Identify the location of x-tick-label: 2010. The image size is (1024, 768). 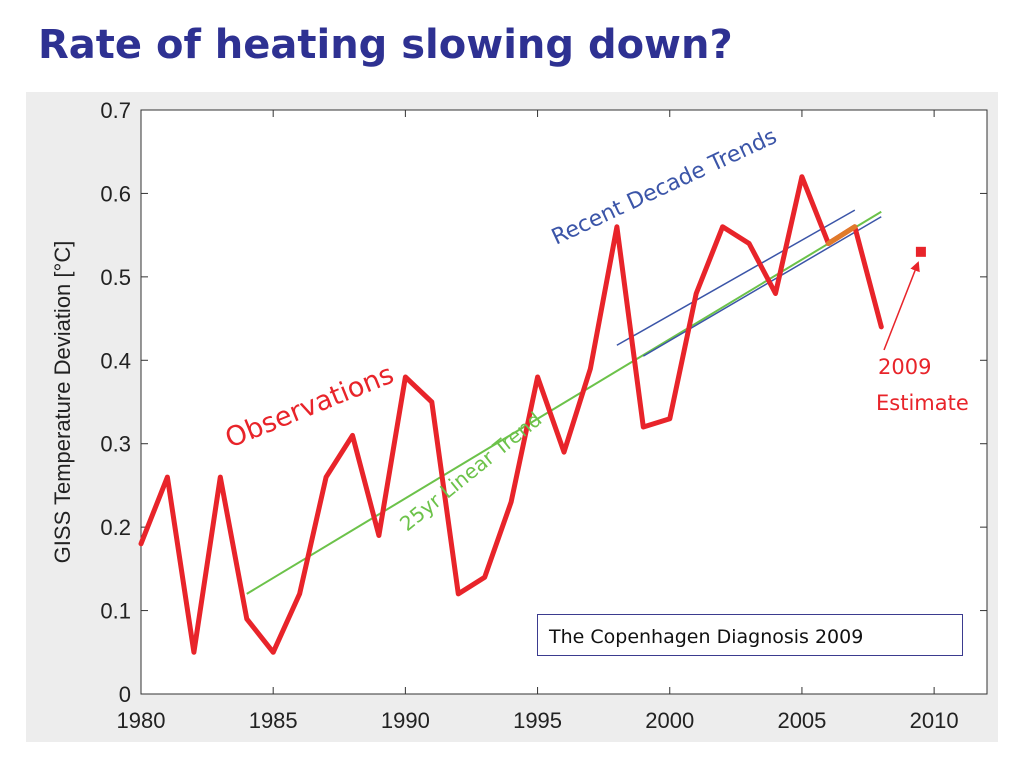
(934, 720).